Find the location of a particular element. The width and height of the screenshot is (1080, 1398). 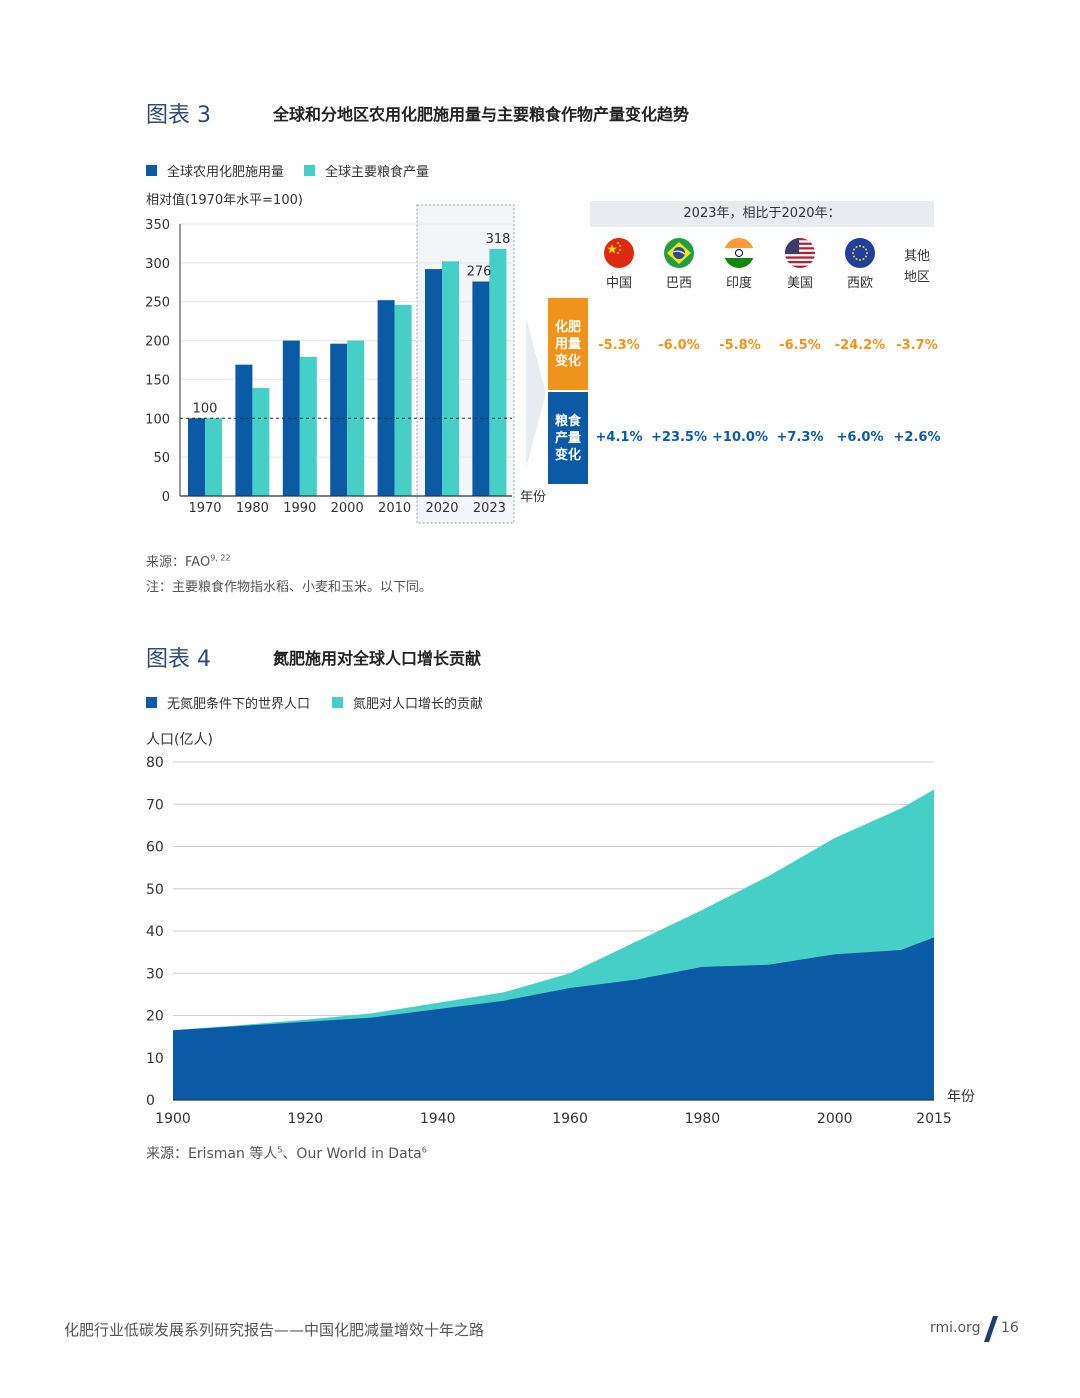

bar-chart-ylabel: 相对值(1970年水平=100) is located at coordinates (224, 200).